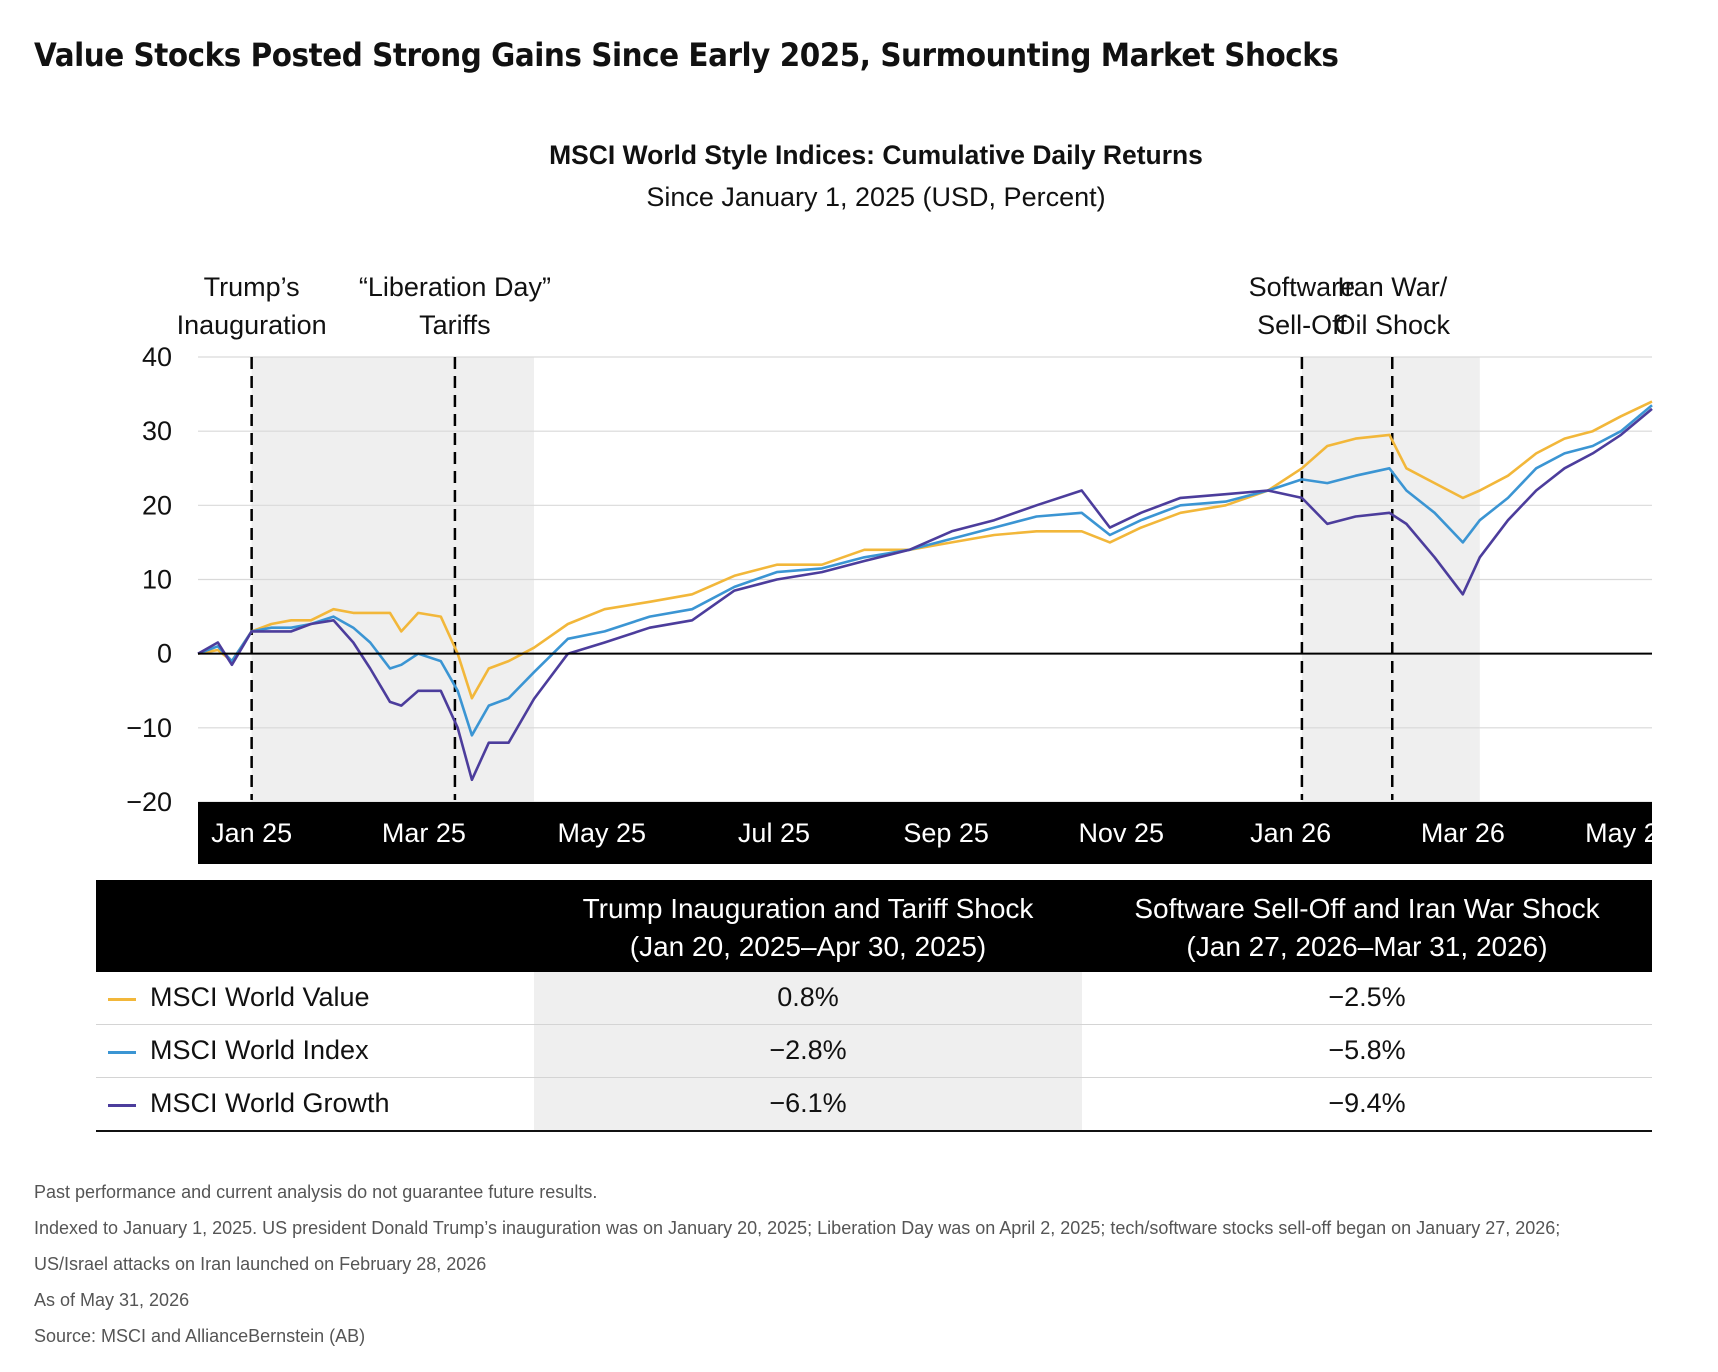 This screenshot has width=1718, height=1372. I want to click on cell-value: −9.4%, so click(1367, 1103).